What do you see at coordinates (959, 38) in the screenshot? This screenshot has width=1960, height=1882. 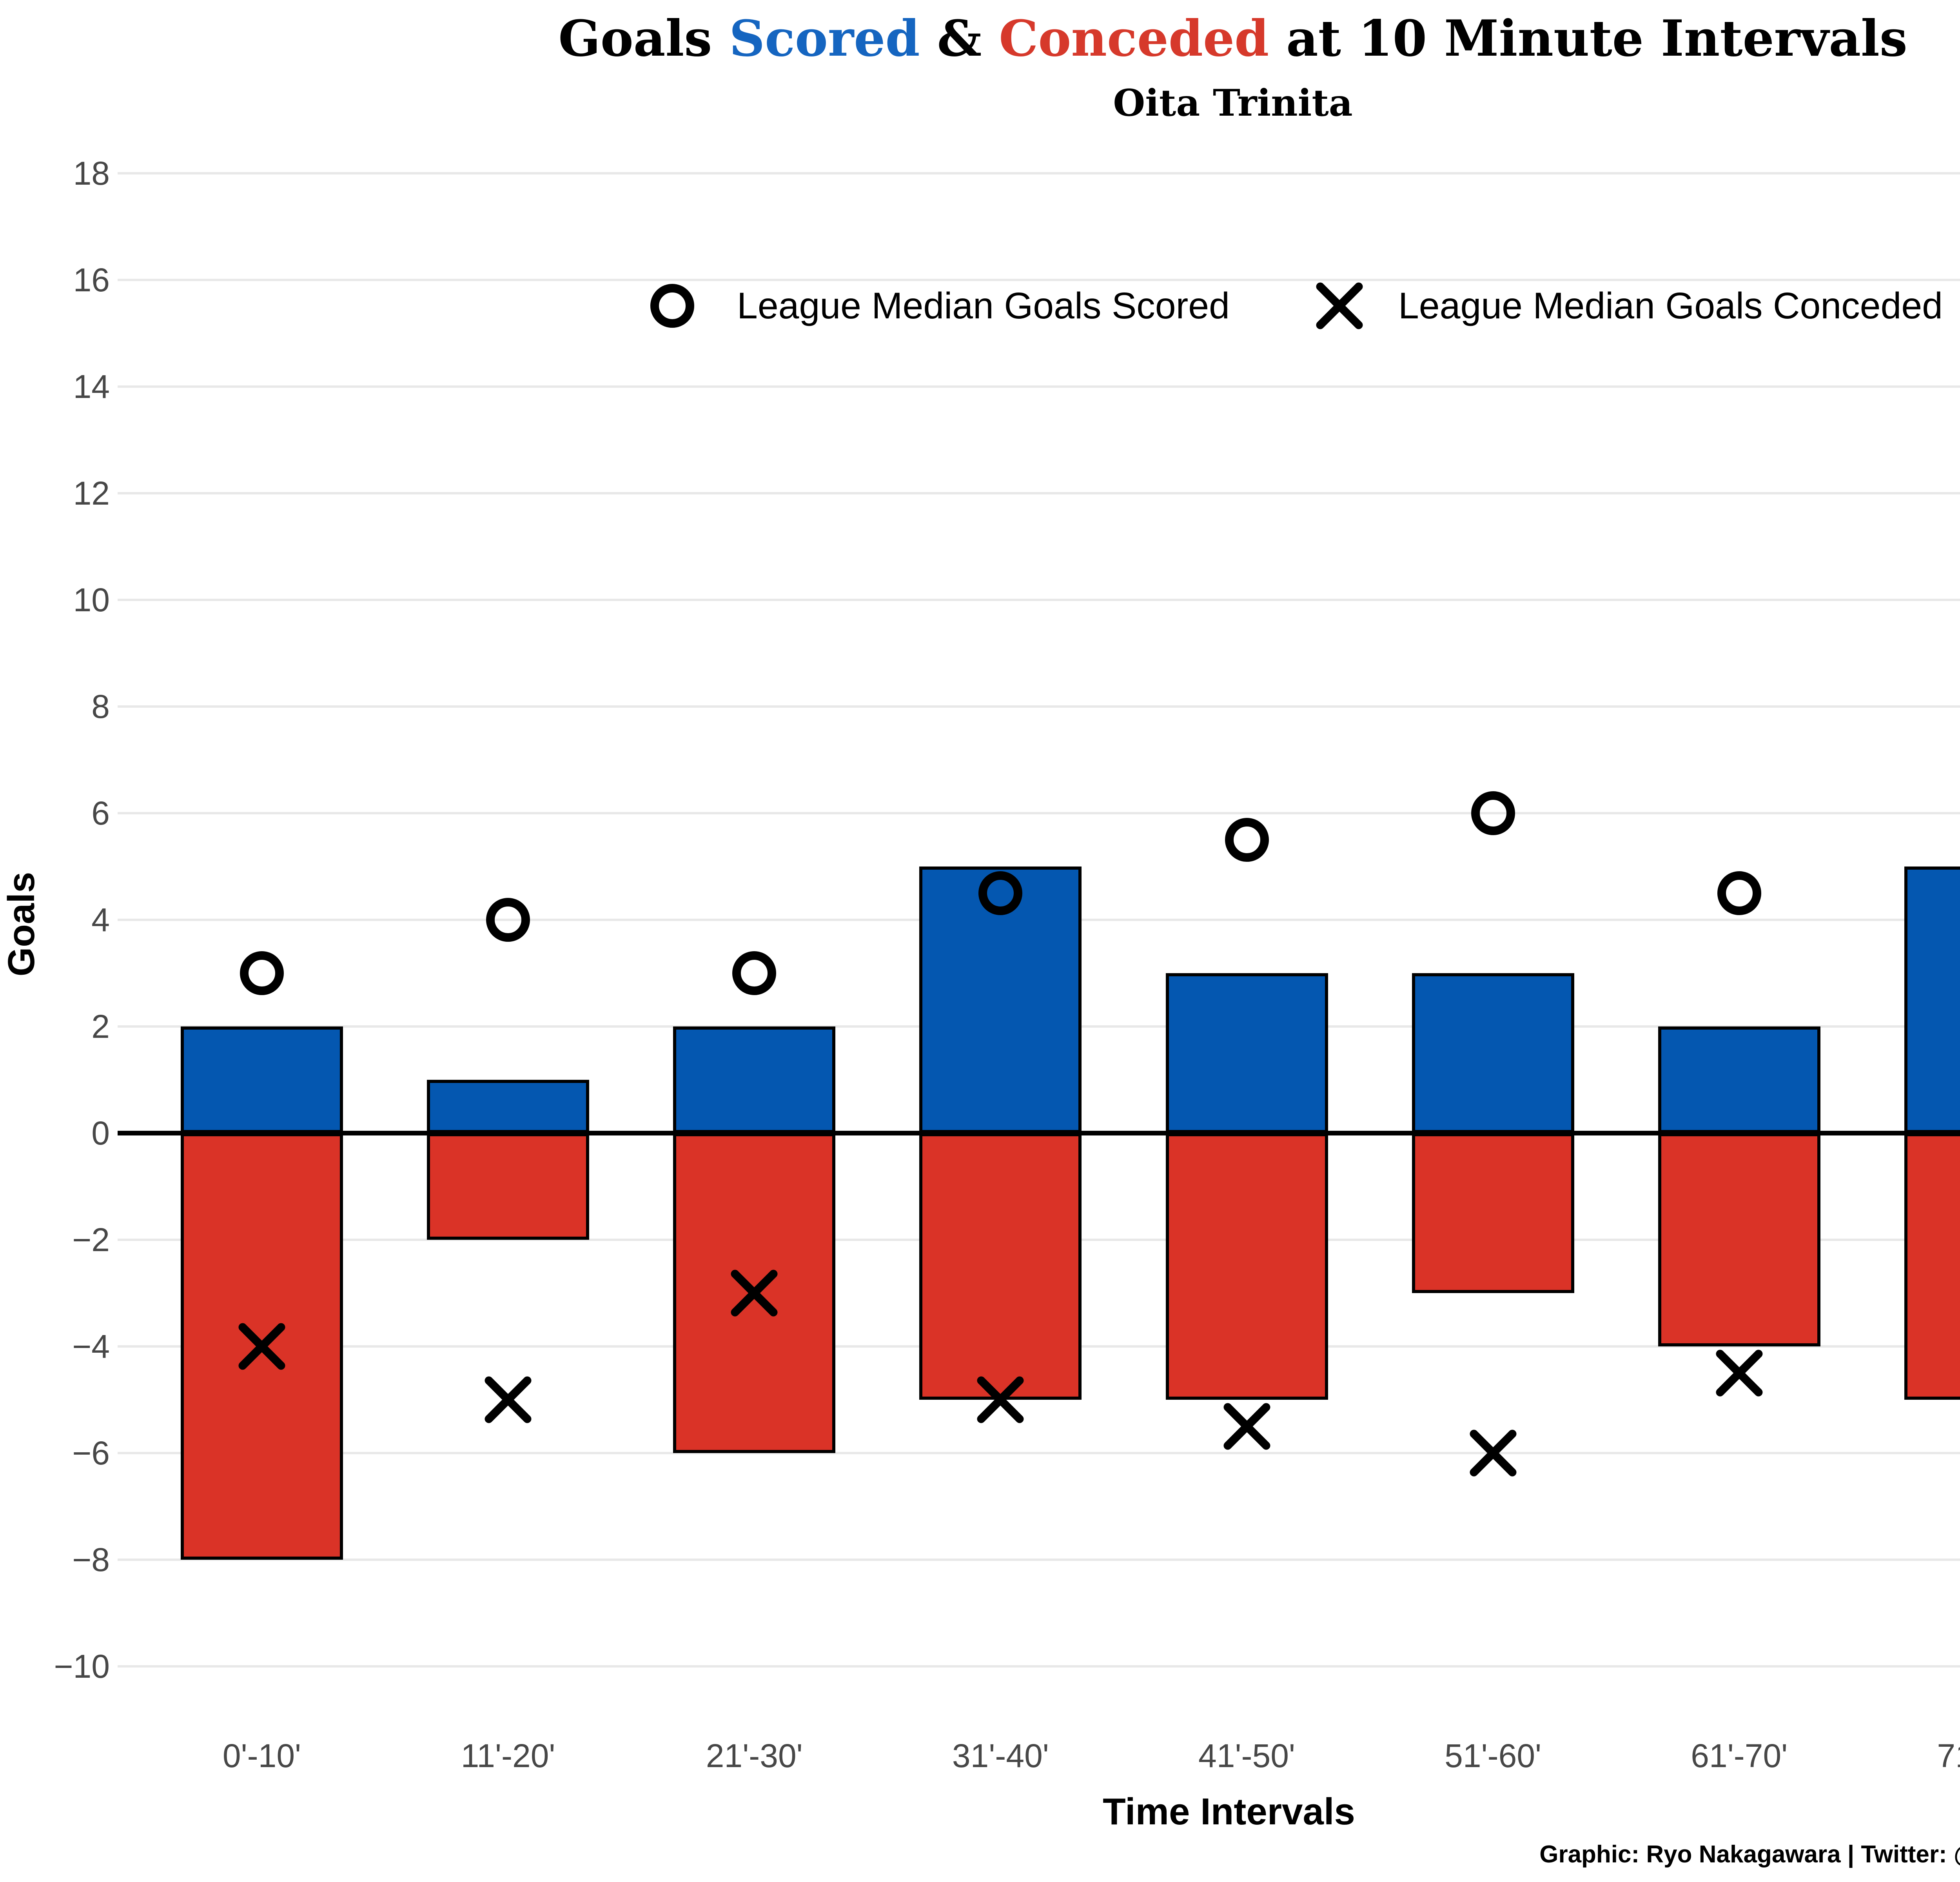 I see `title-amp: &` at bounding box center [959, 38].